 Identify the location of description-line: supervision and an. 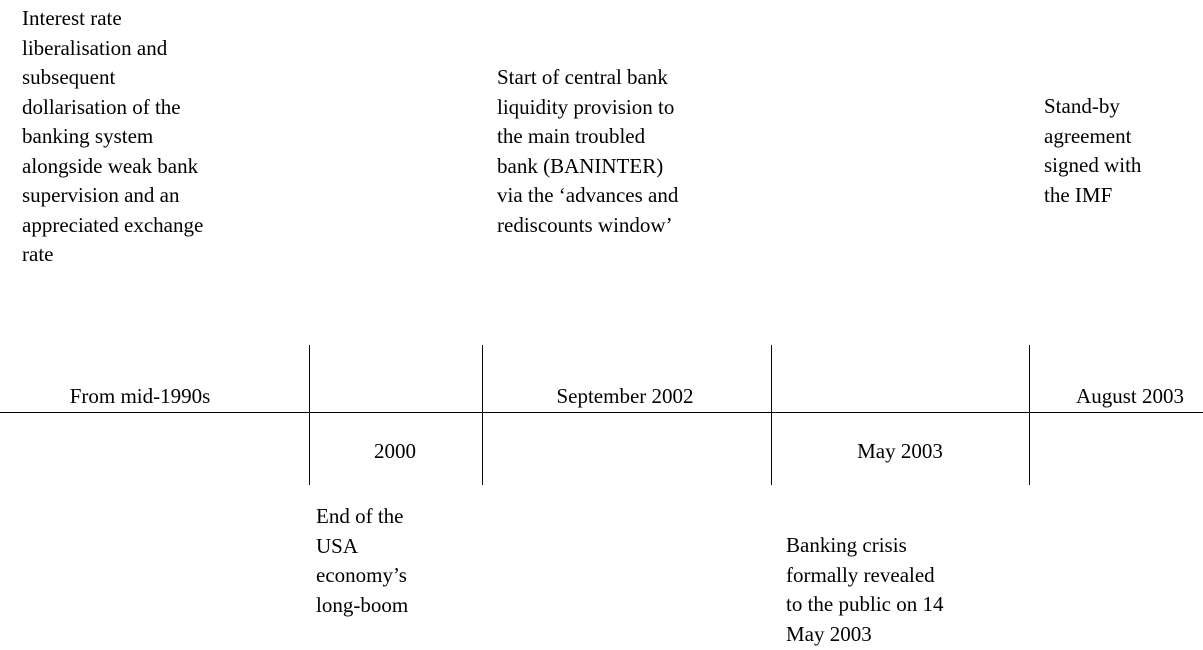
(101, 195).